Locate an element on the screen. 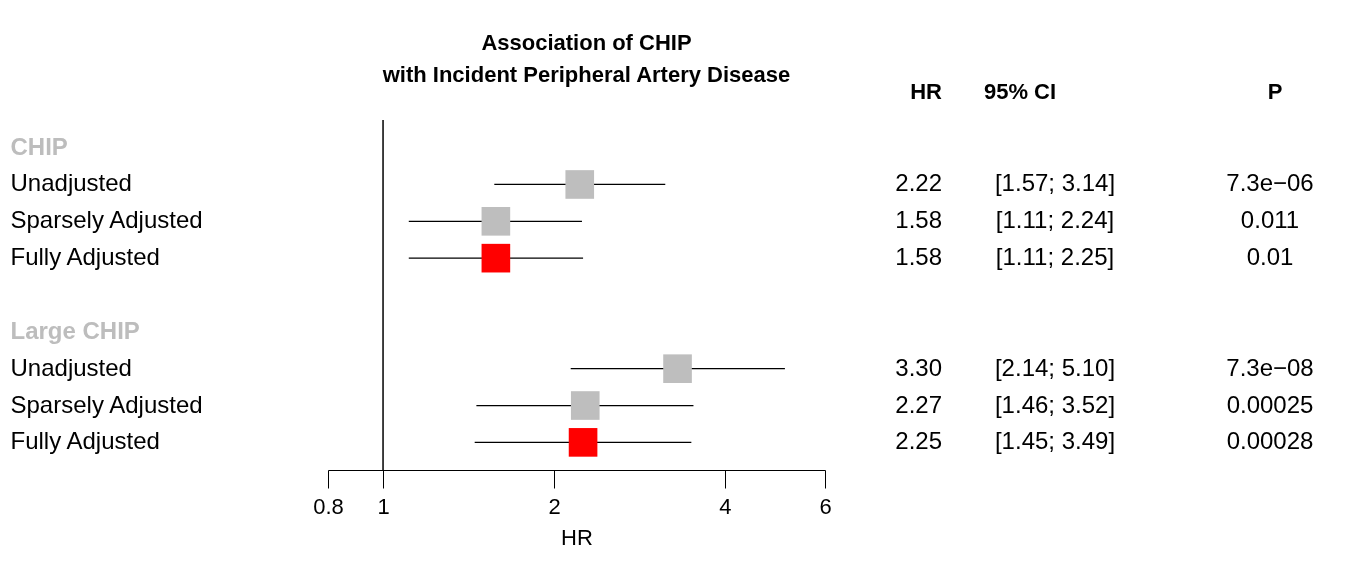 This screenshot has height=587, width=1350. y-tick-label: Large CHIP is located at coordinates (75, 330).